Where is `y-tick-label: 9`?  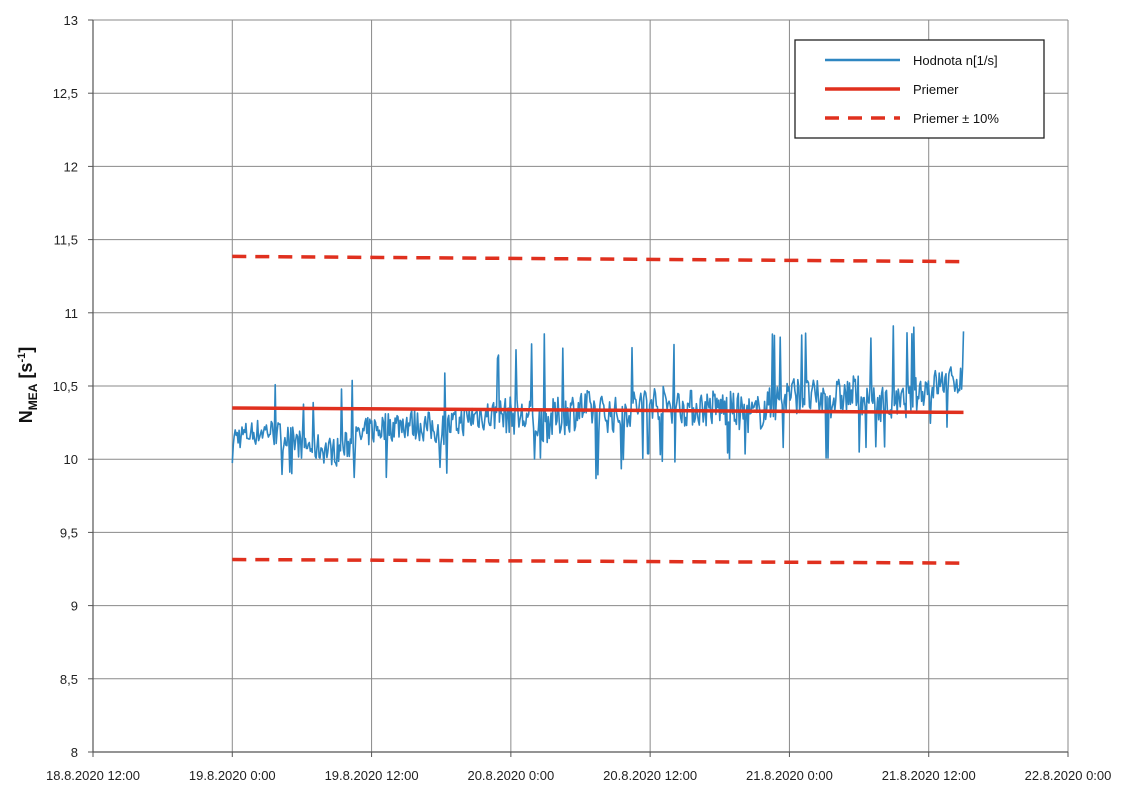
y-tick-label: 9 is located at coordinates (74, 606).